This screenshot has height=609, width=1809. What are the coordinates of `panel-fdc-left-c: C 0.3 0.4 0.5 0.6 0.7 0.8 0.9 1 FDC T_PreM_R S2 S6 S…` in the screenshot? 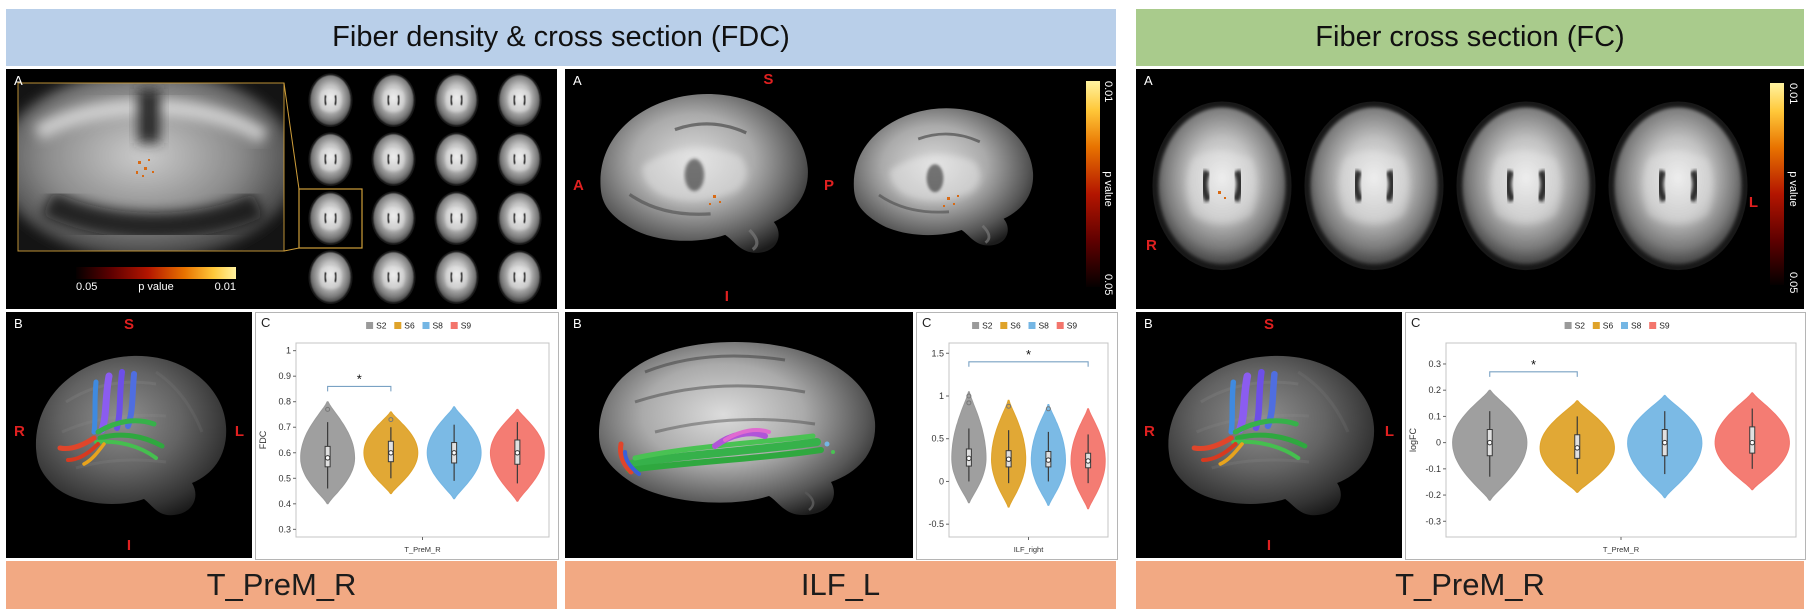 It's located at (407, 436).